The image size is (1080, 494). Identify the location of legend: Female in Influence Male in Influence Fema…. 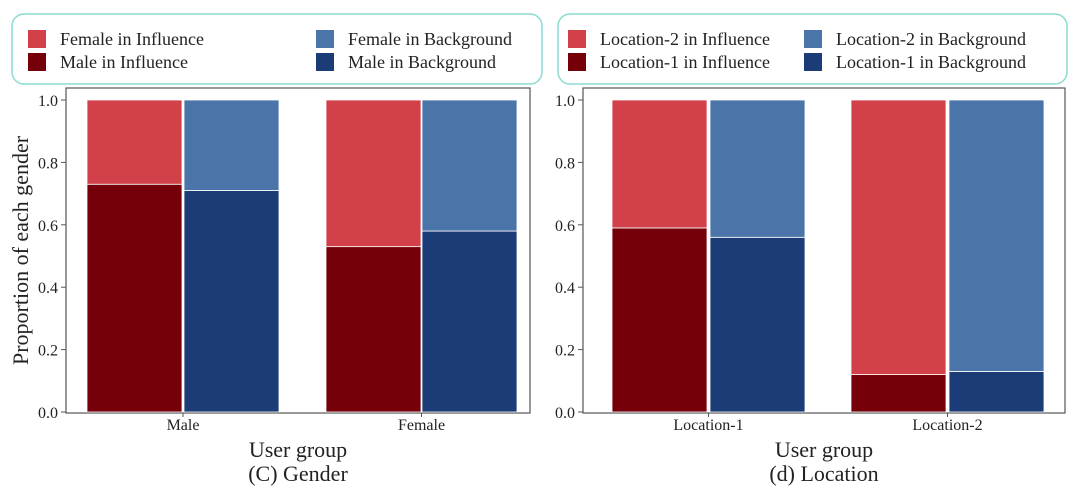
(277, 49).